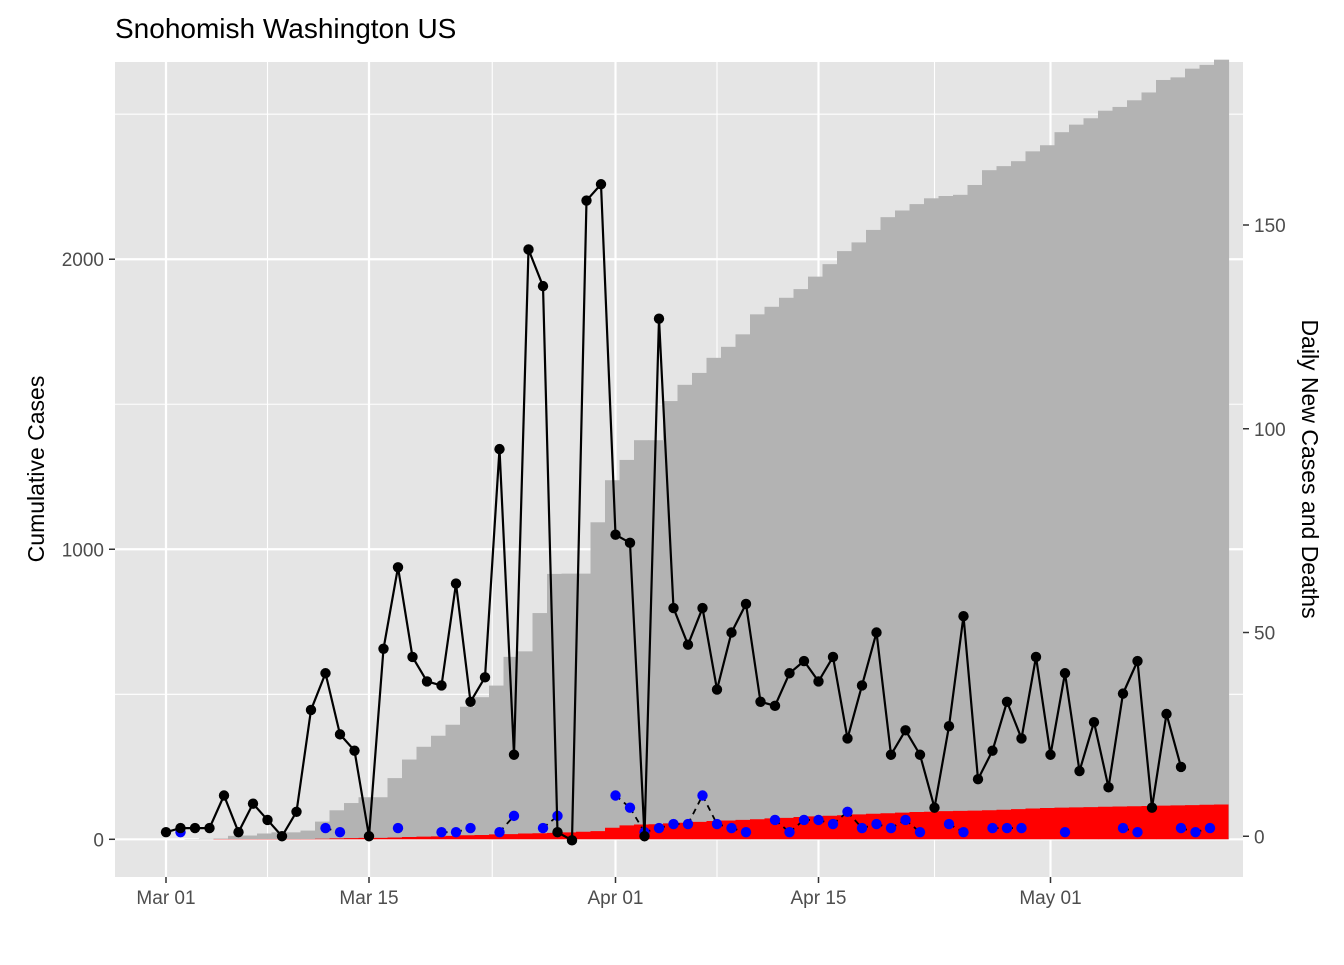 This screenshot has width=1344, height=965. Describe the element at coordinates (1270, 226) in the screenshot. I see `y-right-tick-label: 150` at that location.